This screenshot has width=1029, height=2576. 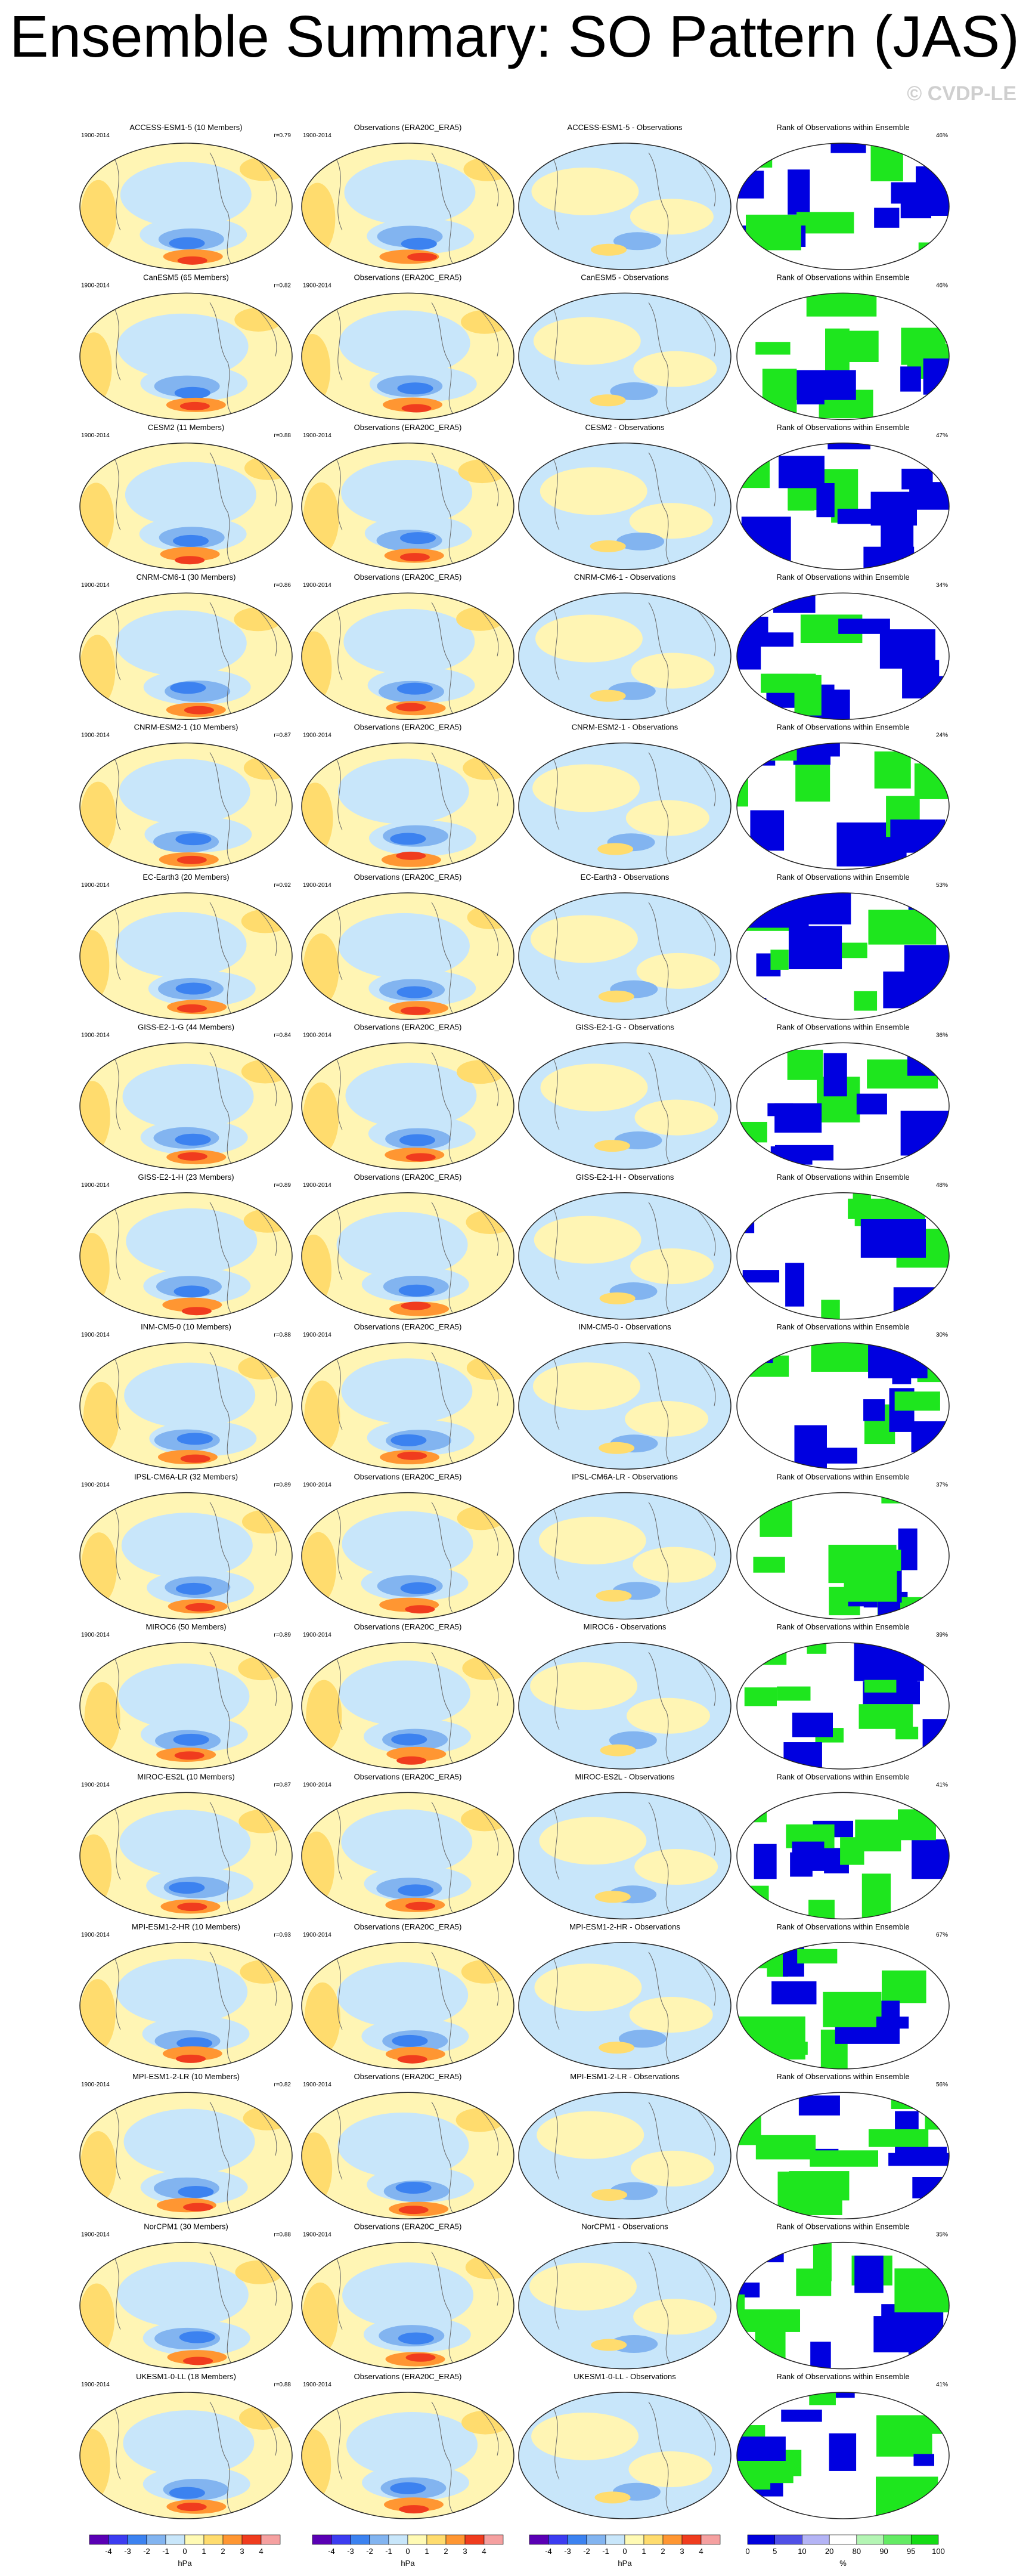 I want to click on panel-title: GISS-E2-1-H - Observations, so click(x=625, y=1177).